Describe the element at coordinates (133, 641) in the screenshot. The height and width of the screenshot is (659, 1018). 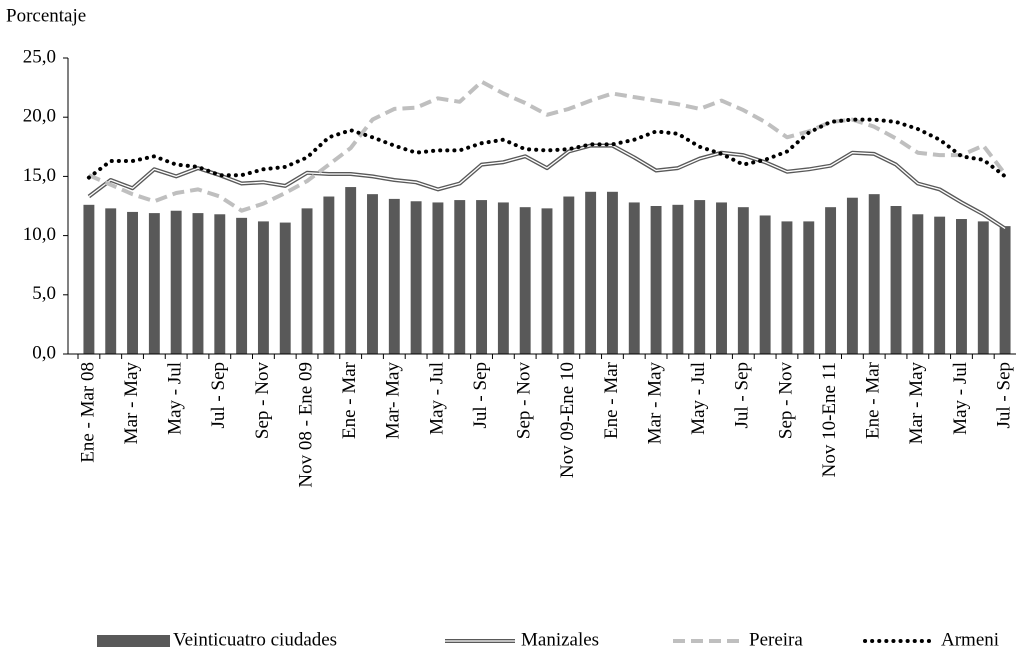
I see `legend-swatch` at that location.